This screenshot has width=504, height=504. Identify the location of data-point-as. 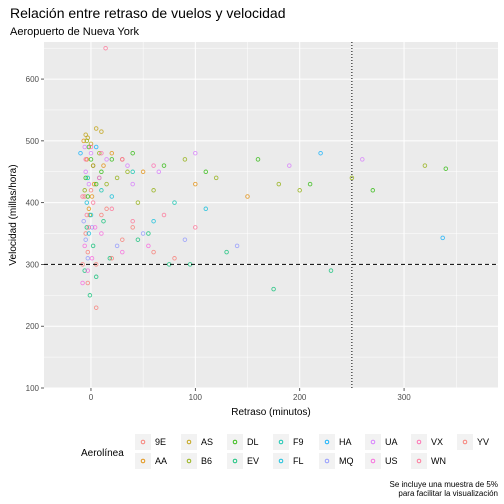
(101, 131).